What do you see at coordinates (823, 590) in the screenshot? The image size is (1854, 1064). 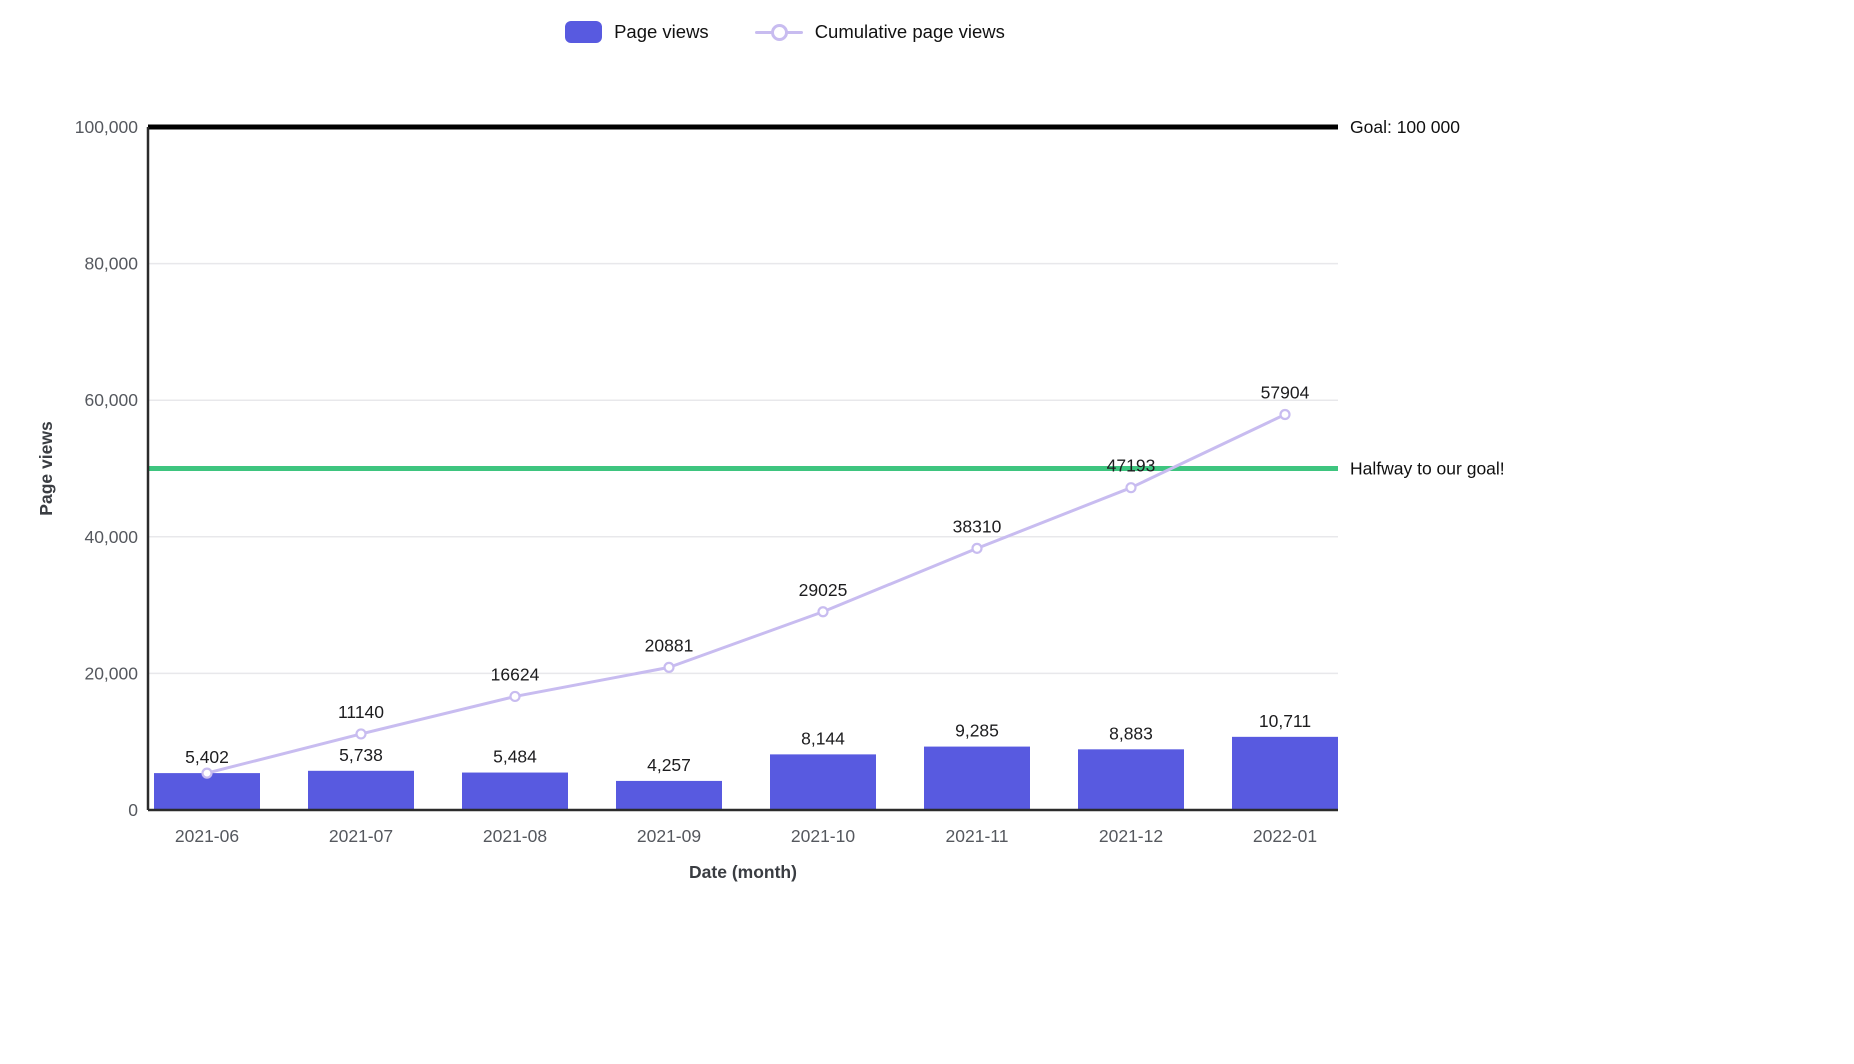 I see `cumulative-value-label: 29025` at bounding box center [823, 590].